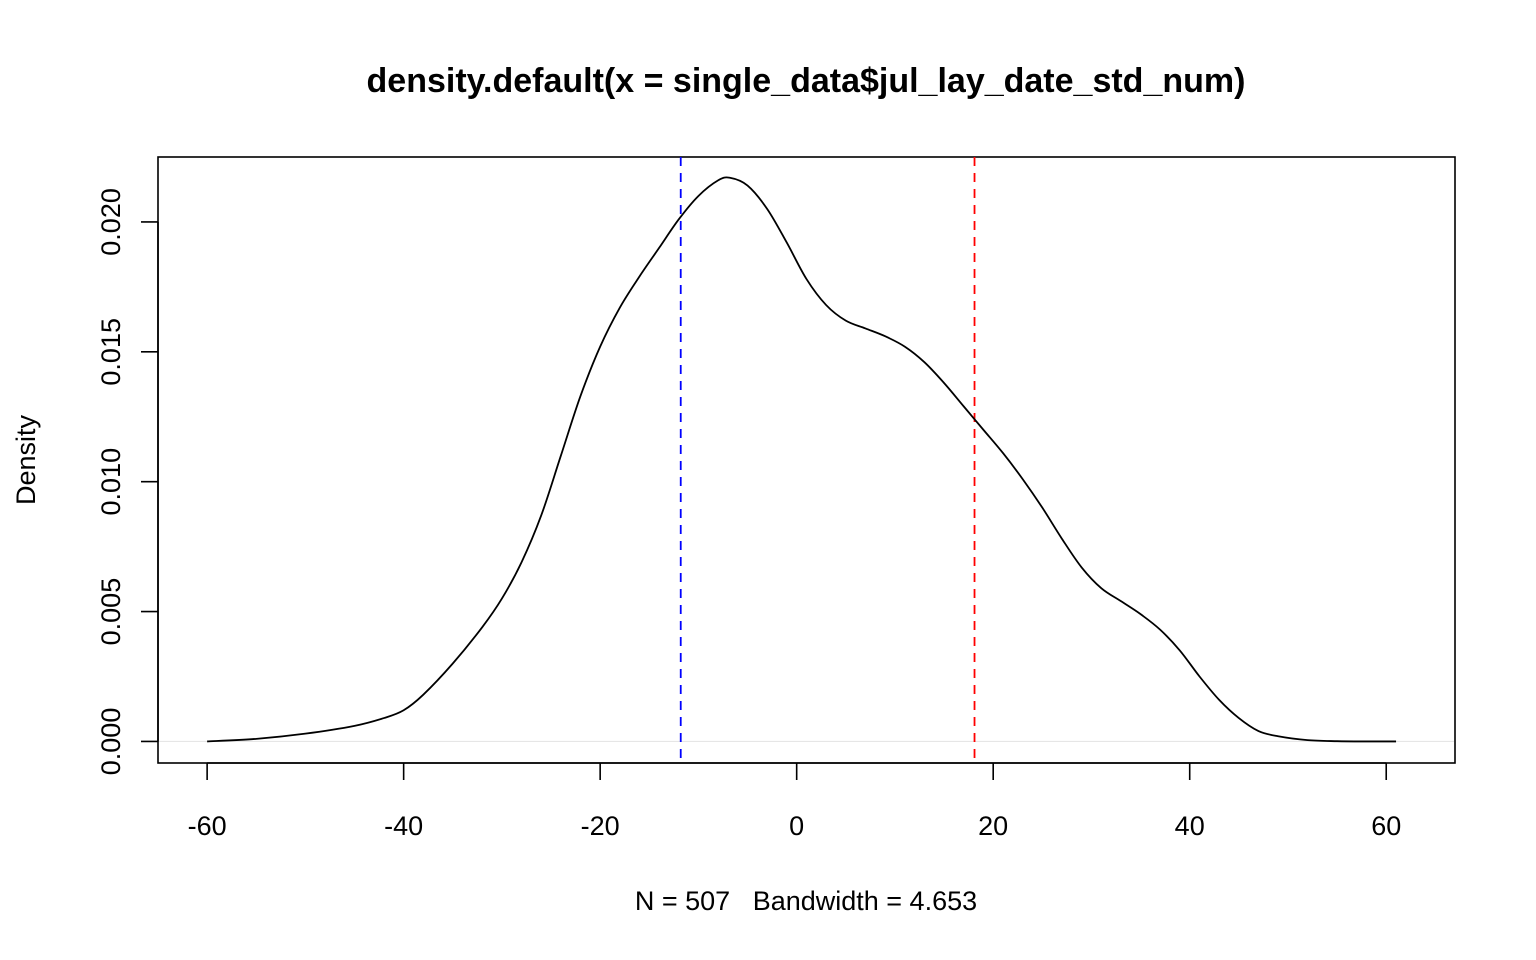 Image resolution: width=1536 pixels, height=960 pixels. I want to click on y-tick-label: 0.005, so click(111, 612).